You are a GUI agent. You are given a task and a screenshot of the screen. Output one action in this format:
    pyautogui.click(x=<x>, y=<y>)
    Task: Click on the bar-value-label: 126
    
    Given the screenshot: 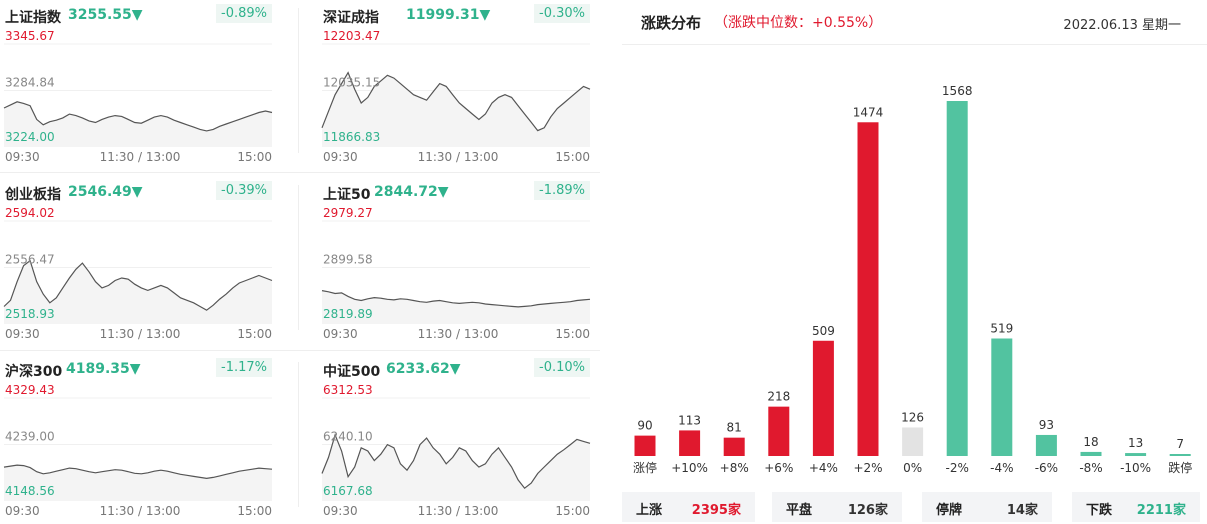 What is the action you would take?
    pyautogui.click(x=912, y=417)
    